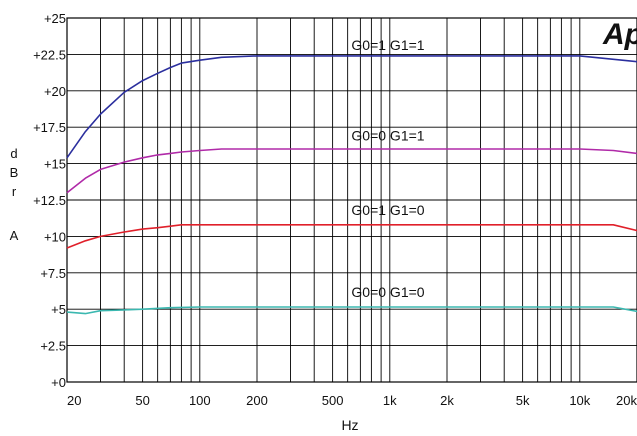 The image size is (637, 436). Describe the element at coordinates (387, 45) in the screenshot. I see `series-label: G0=1 G1=1` at that location.